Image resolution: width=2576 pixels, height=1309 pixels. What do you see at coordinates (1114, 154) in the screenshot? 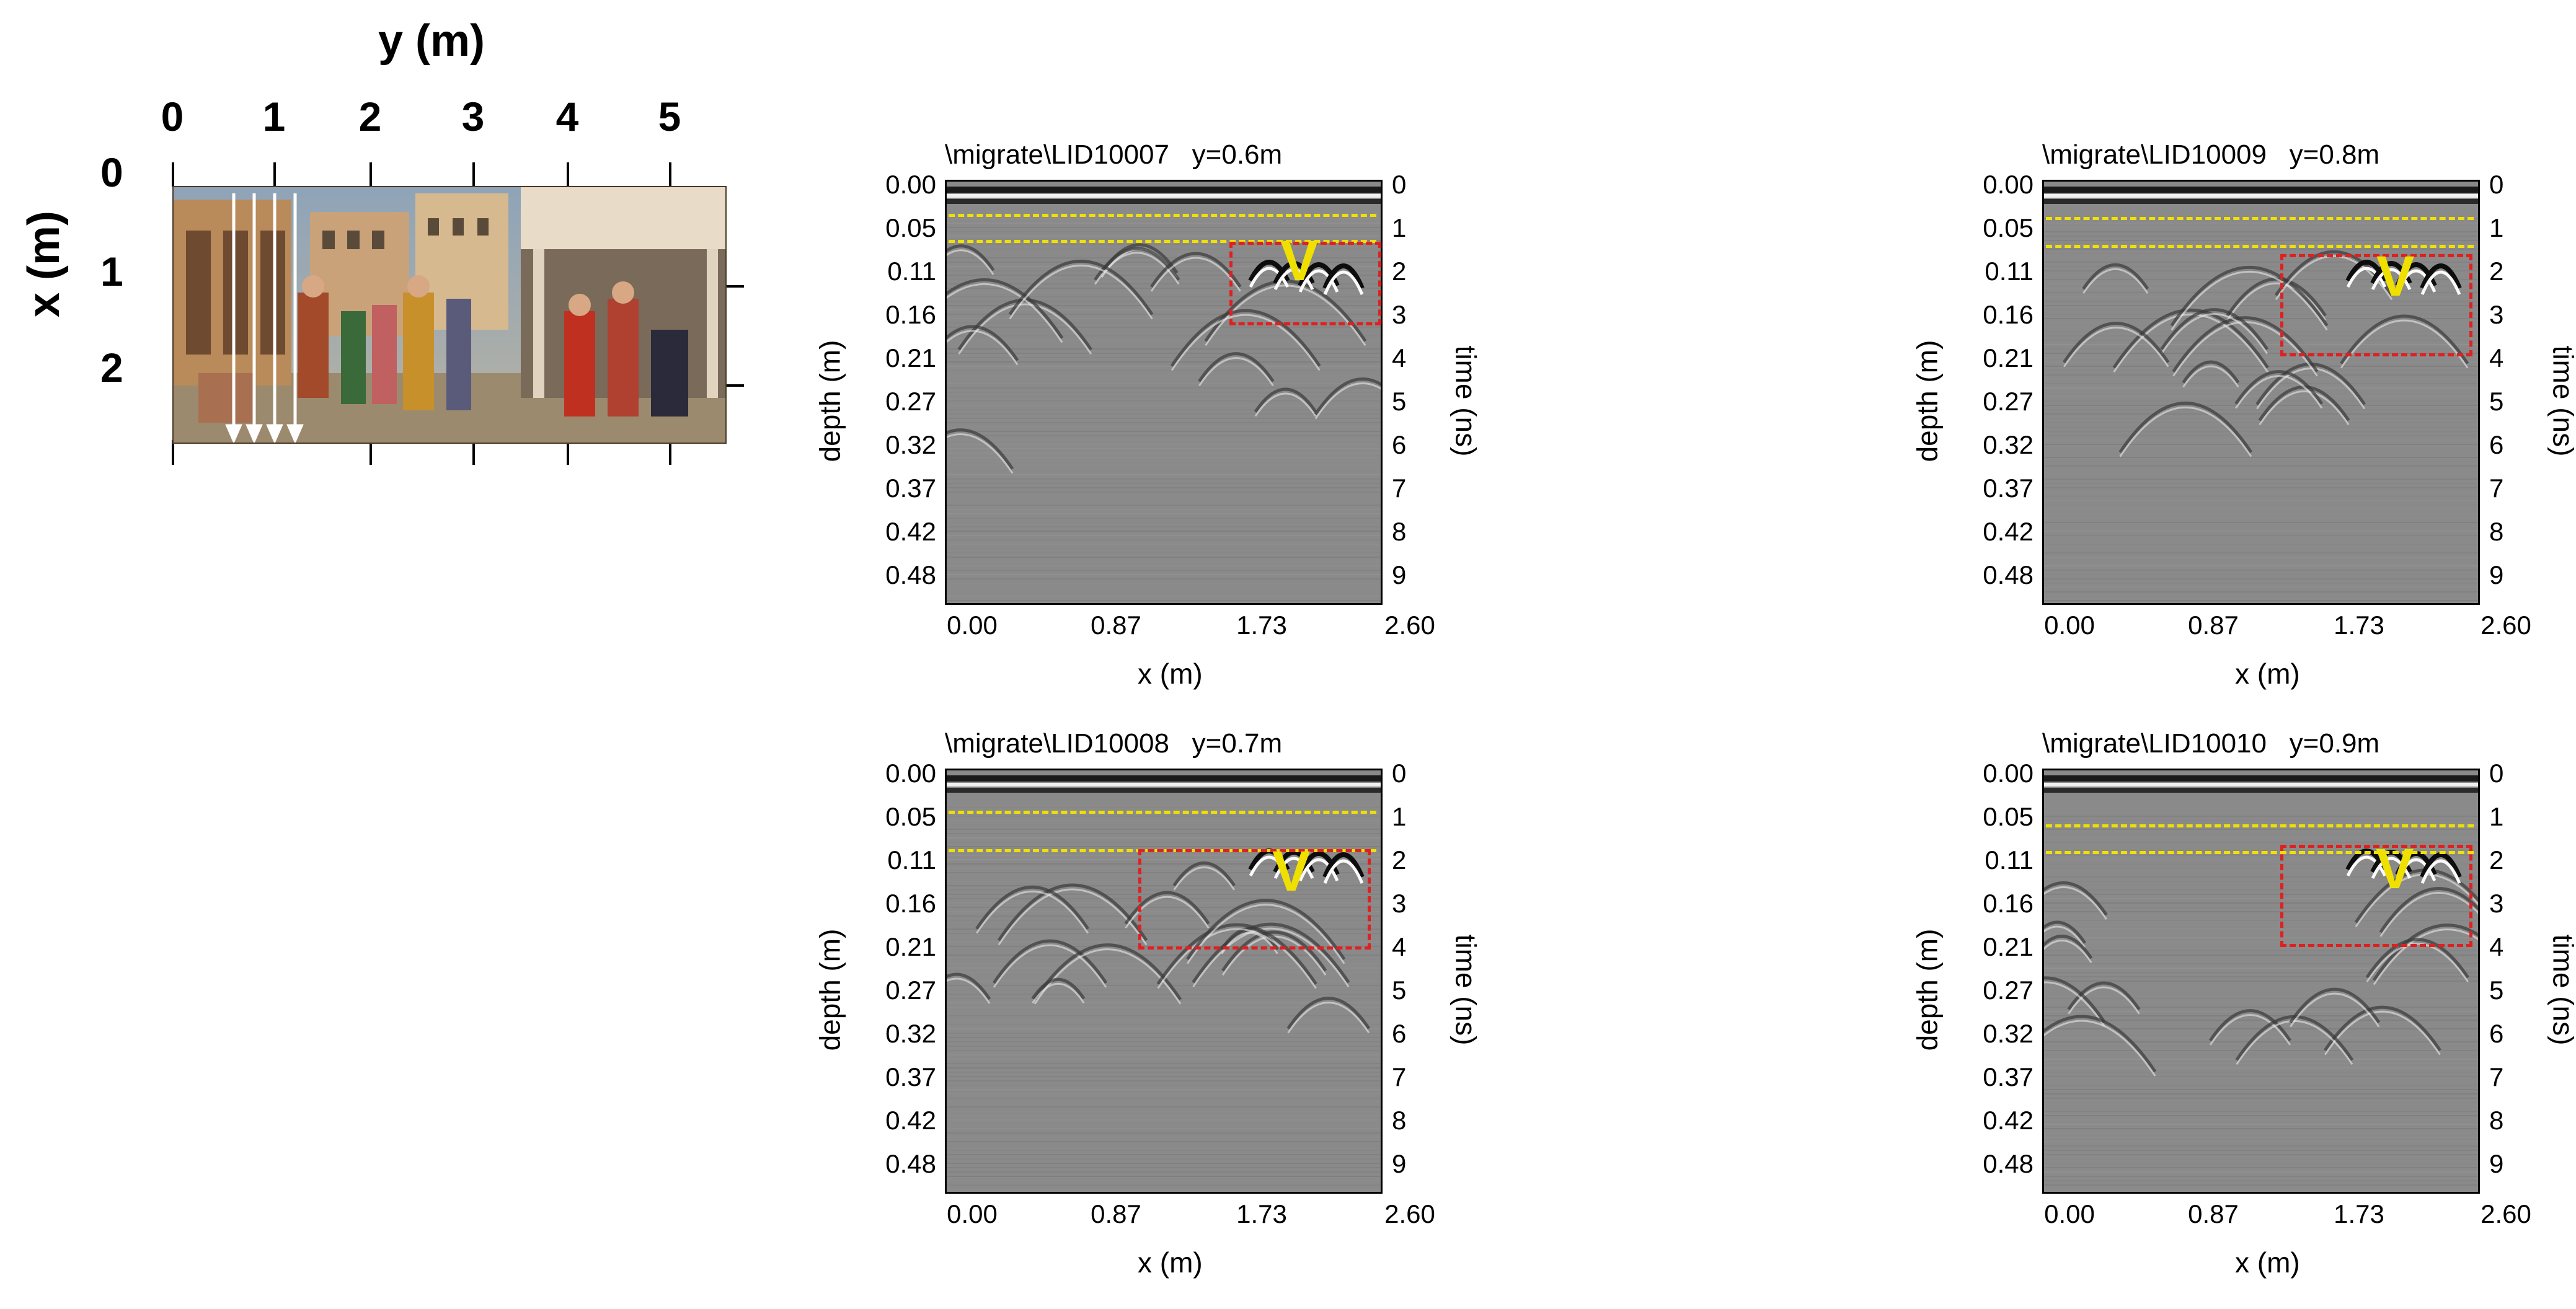
I see `panel-title: \migrate\LID10007 y=0.6m` at bounding box center [1114, 154].